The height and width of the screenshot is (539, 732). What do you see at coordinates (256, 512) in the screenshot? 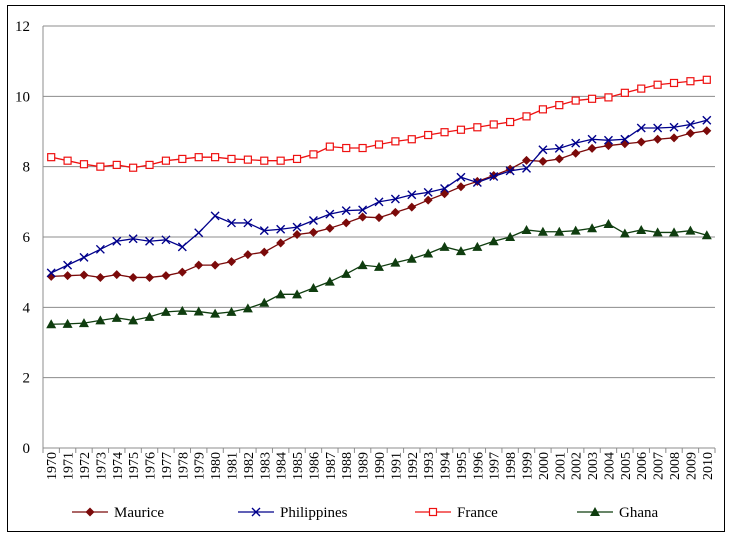
I see `legend-swatch-marker` at bounding box center [256, 512].